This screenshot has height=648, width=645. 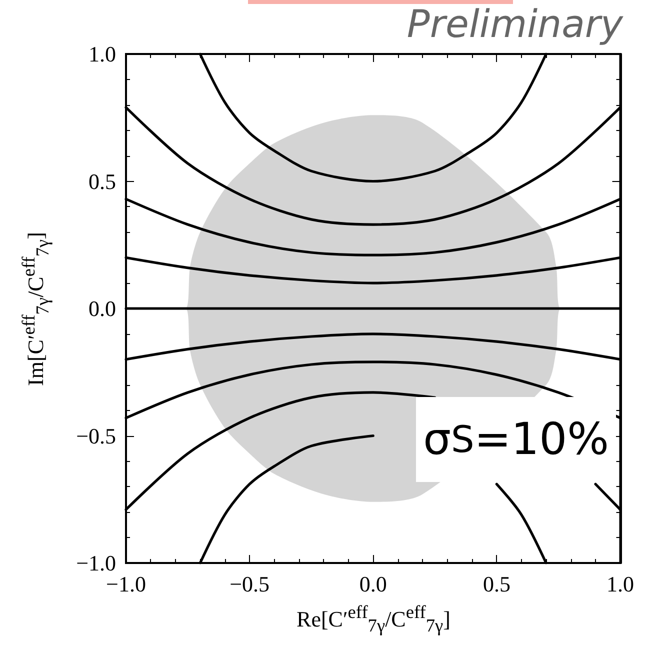 I want to click on y-tick-label: −0.5, so click(x=96, y=435).